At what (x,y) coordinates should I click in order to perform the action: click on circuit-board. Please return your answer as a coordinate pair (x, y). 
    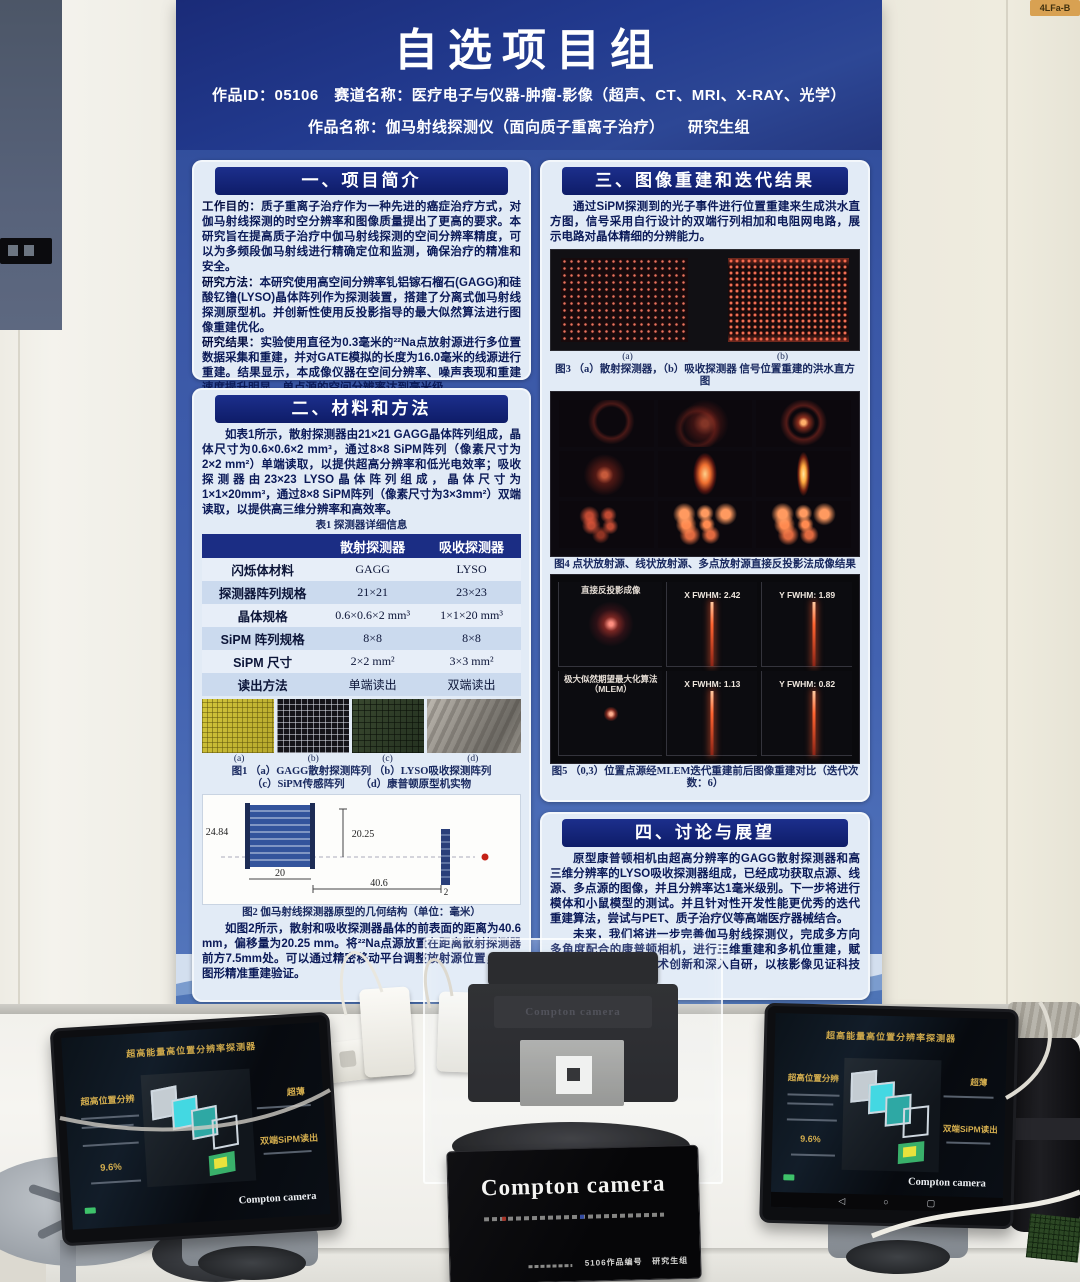
    Looking at the image, I should click on (1052, 1238).